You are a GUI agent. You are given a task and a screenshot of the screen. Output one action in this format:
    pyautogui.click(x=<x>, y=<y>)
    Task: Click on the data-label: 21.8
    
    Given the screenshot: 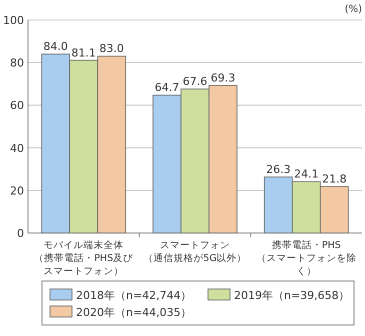 What is the action you would take?
    pyautogui.click(x=334, y=179)
    